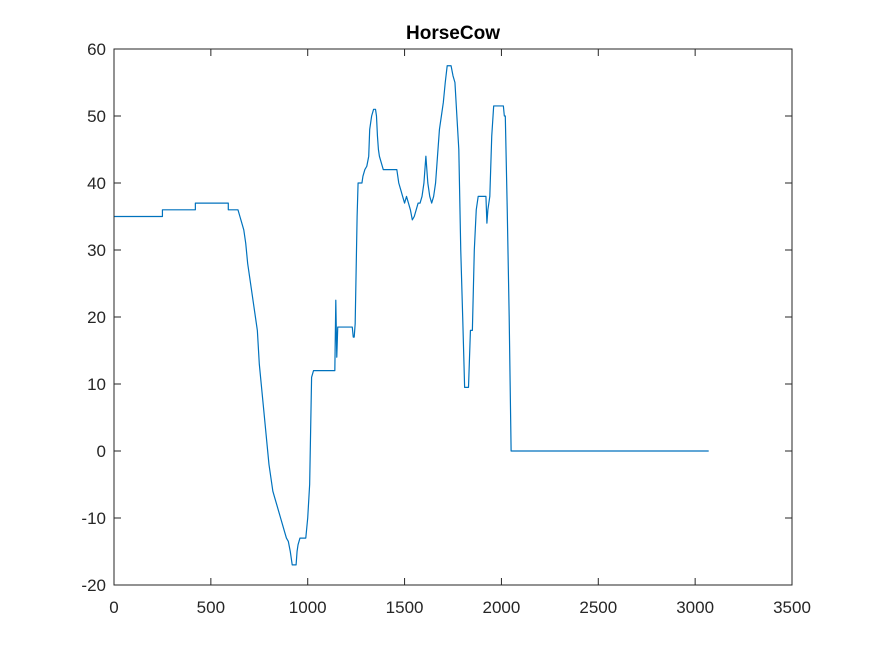  I want to click on chart-title: HorseCow, so click(453, 33).